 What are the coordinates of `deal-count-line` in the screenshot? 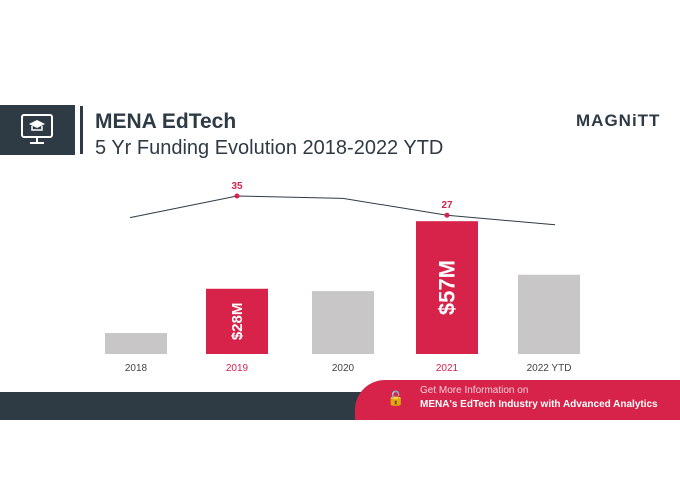 It's located at (342, 210).